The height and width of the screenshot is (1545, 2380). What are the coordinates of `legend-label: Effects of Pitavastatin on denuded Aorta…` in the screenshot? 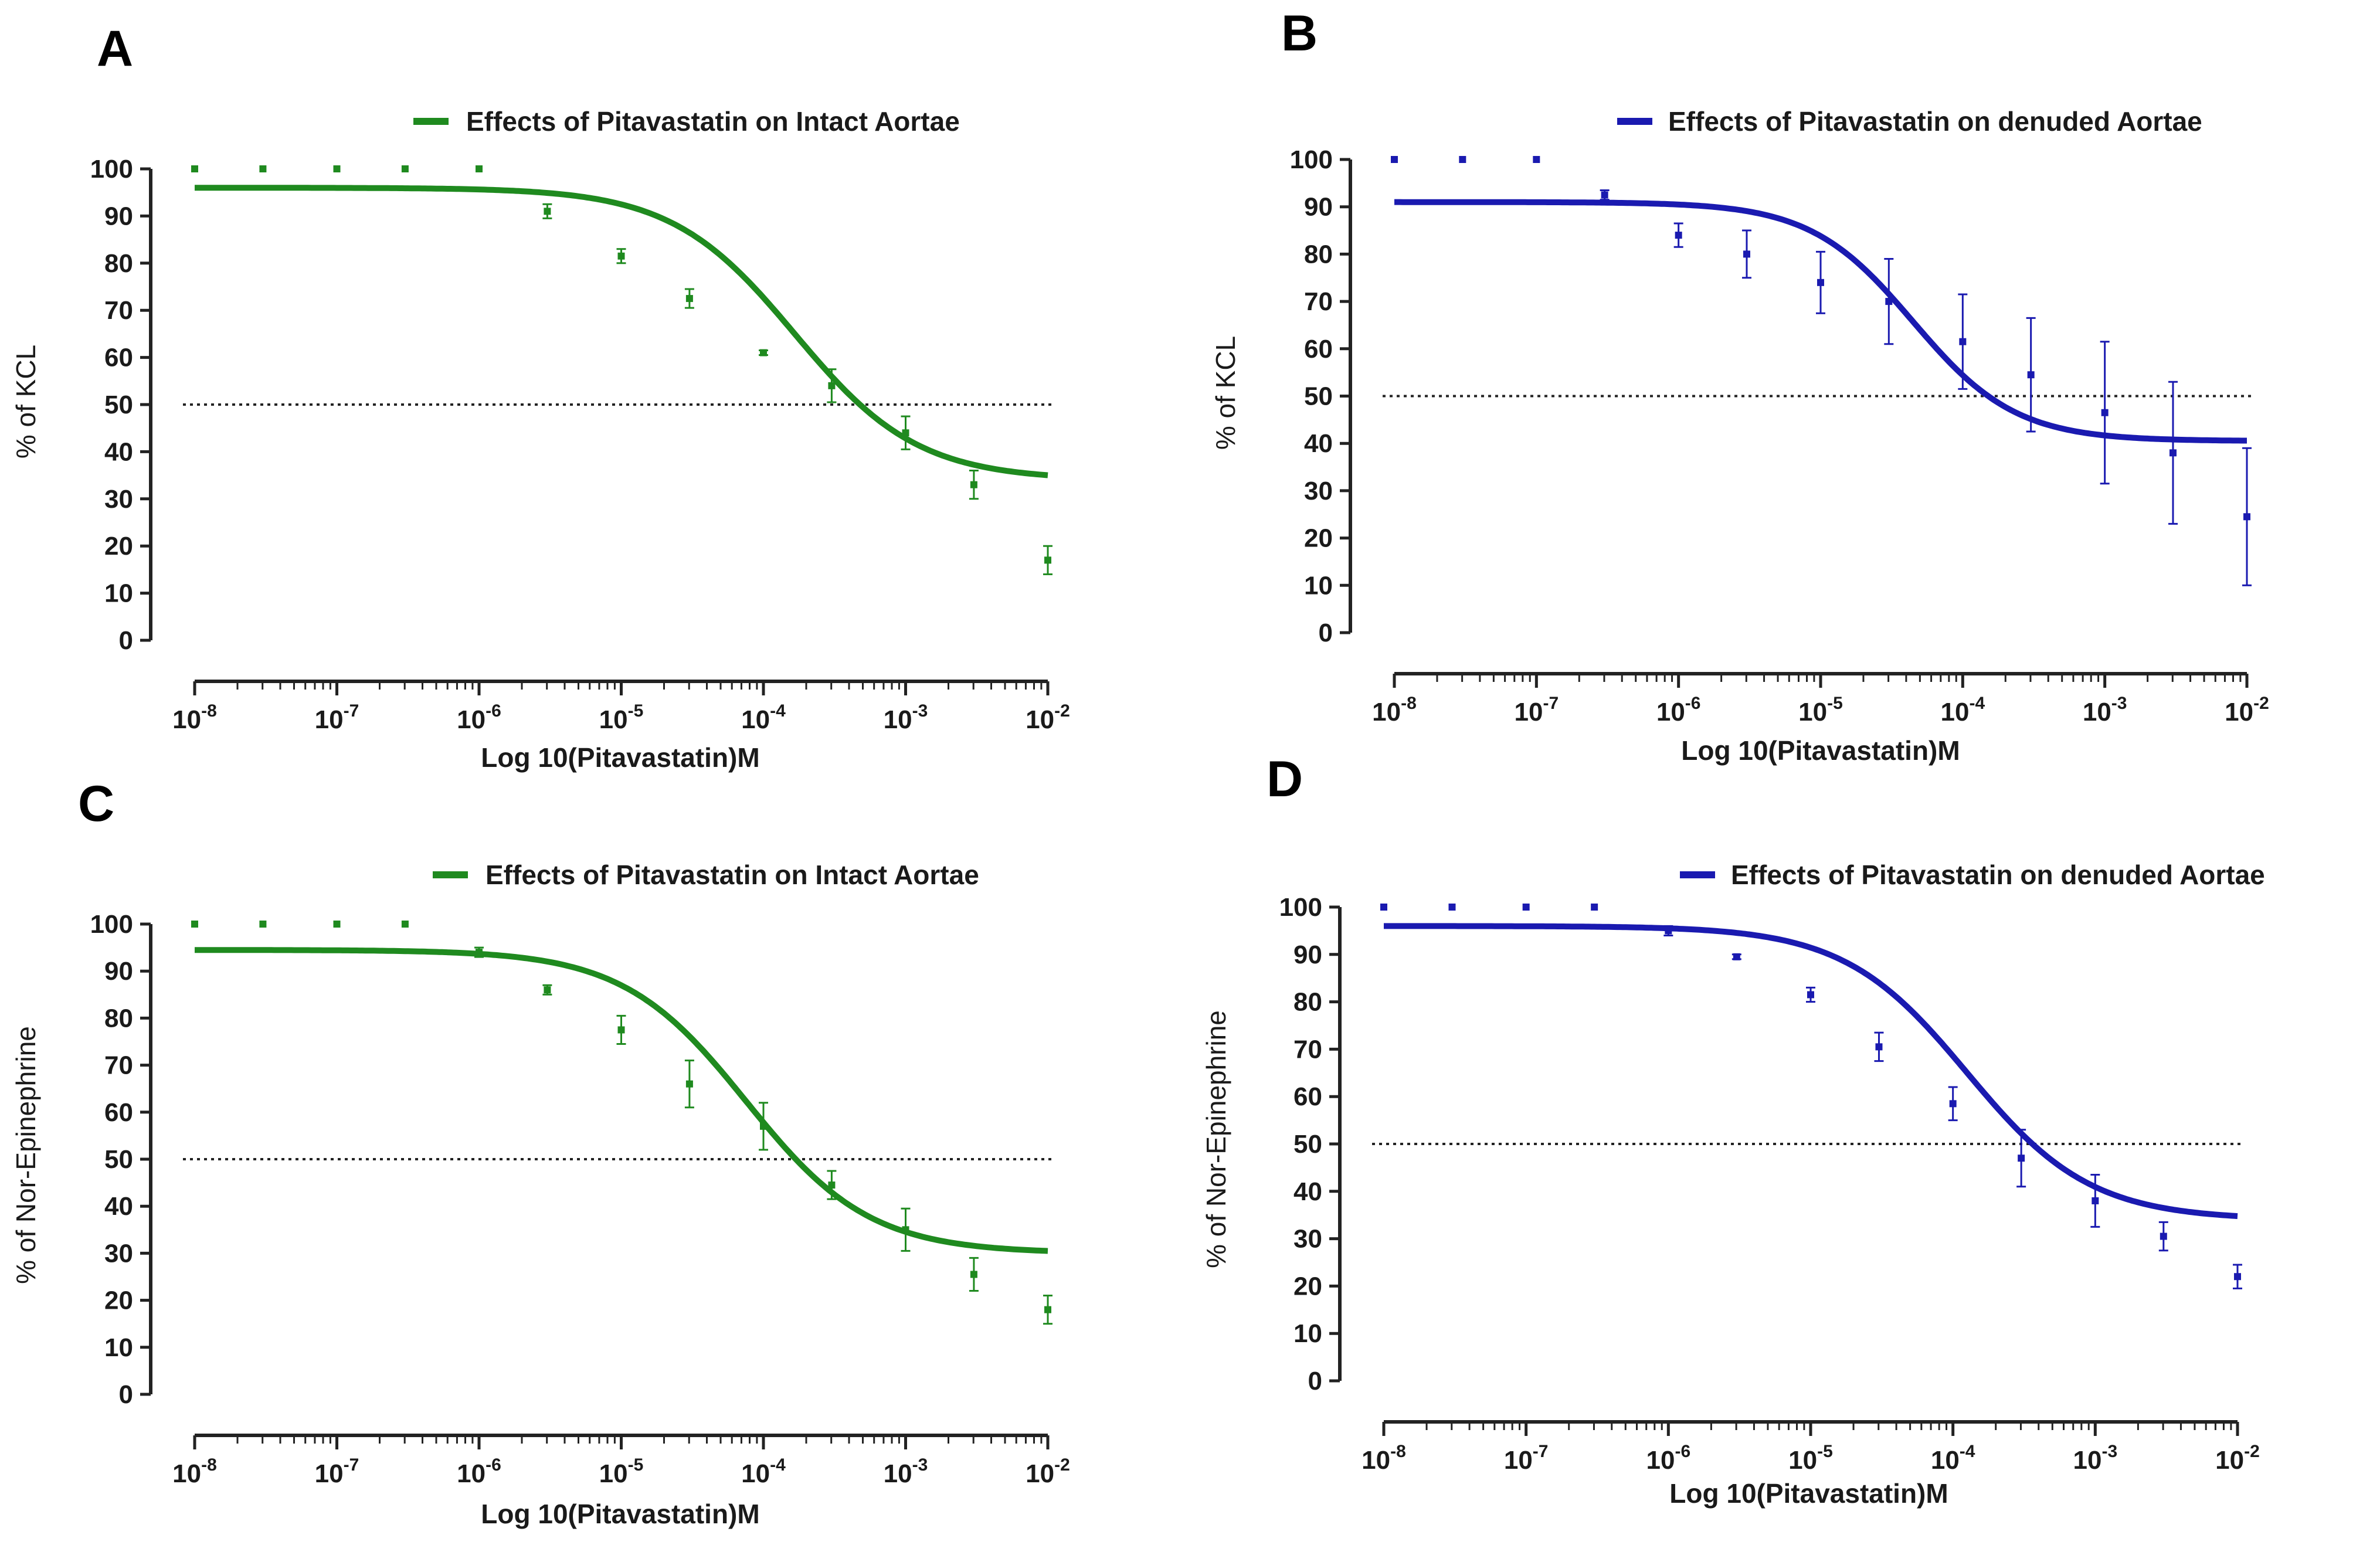 It's located at (1998, 875).